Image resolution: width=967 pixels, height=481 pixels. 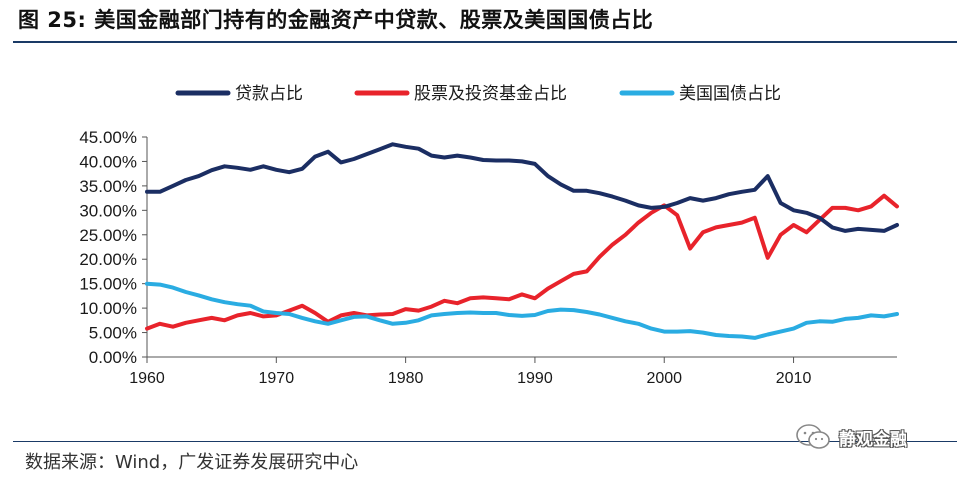 I want to click on x-tick-label: 1990, so click(x=535, y=378).